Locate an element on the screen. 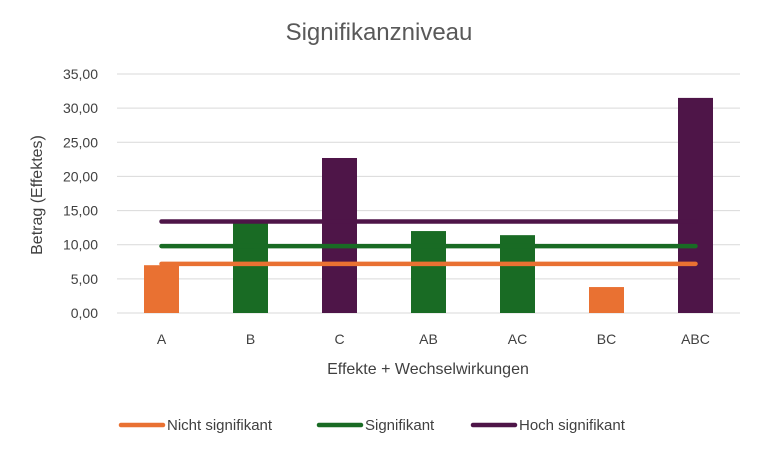 The image size is (758, 452). legend-label: Hoch signifikant is located at coordinates (572, 425).